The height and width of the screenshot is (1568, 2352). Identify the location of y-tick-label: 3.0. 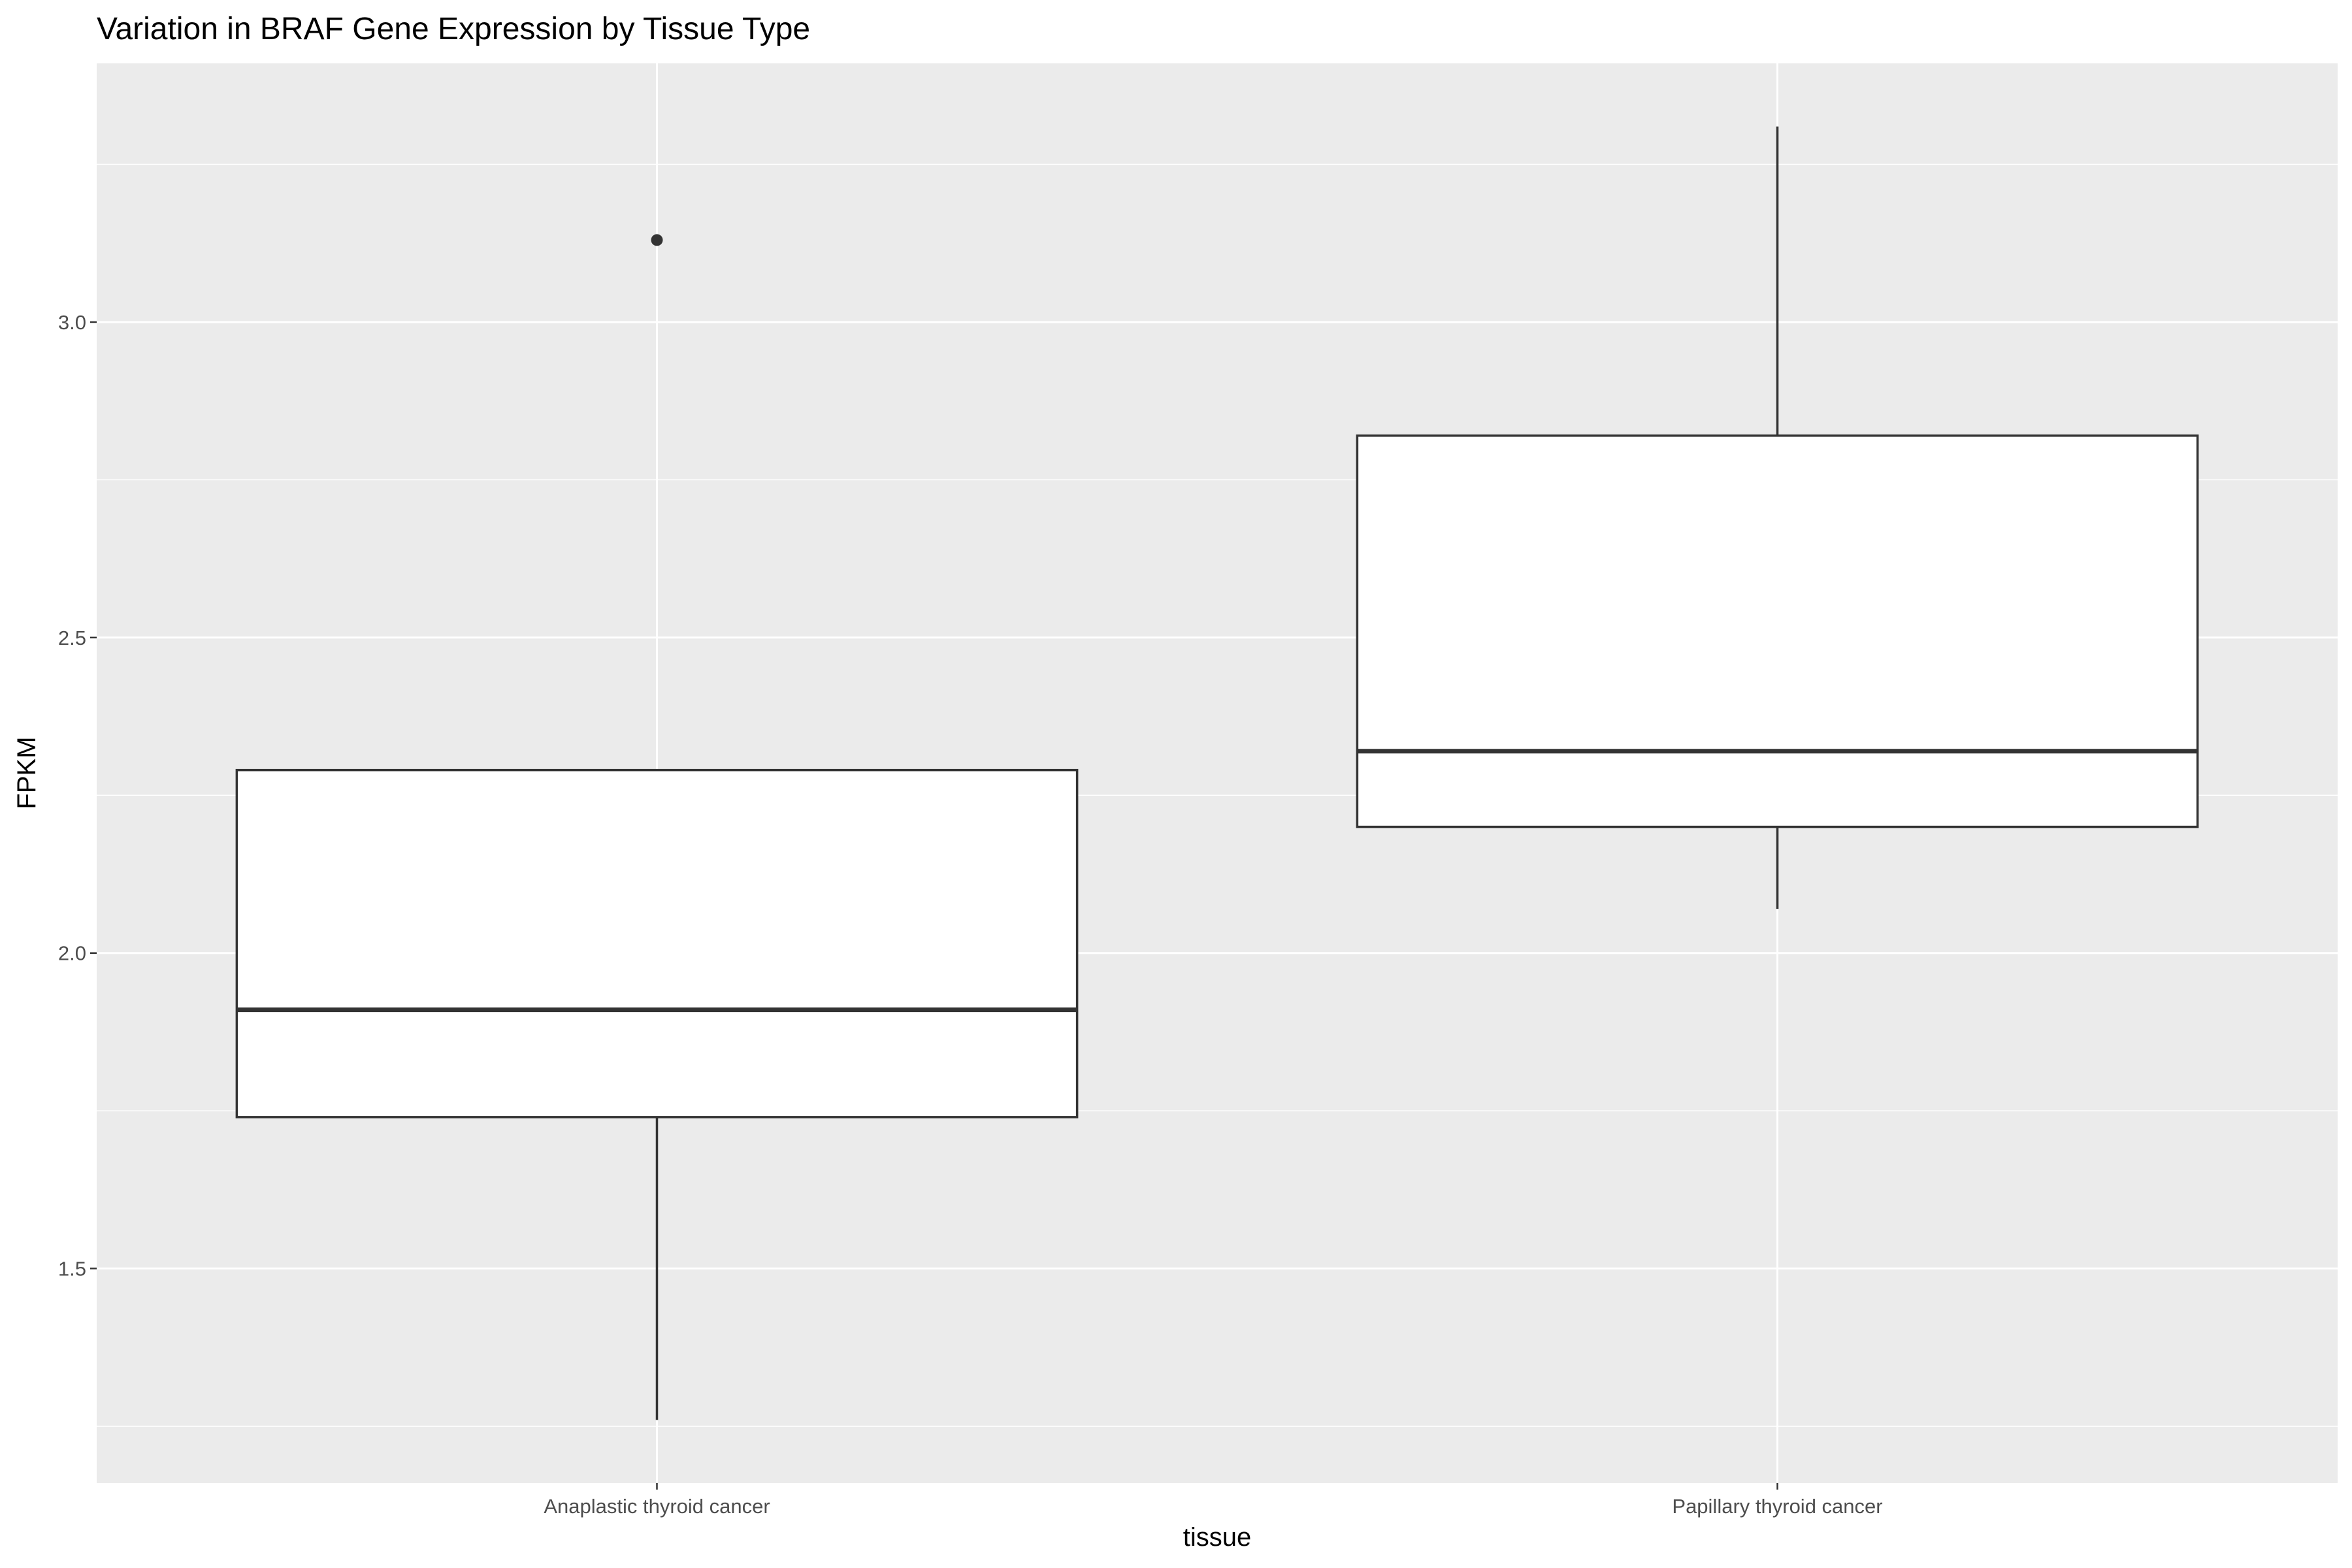
(72, 322).